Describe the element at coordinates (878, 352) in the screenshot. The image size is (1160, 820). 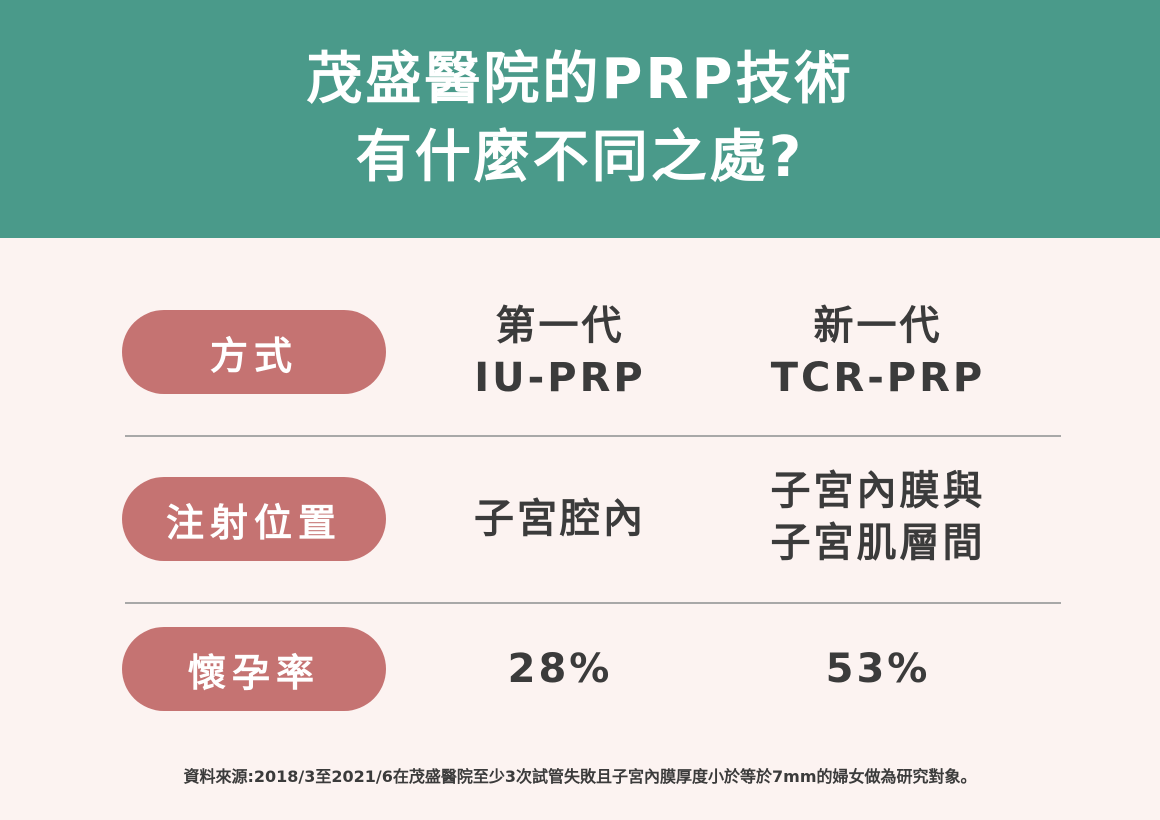
I see `method-gen2: 新一代 TCR-PRP` at that location.